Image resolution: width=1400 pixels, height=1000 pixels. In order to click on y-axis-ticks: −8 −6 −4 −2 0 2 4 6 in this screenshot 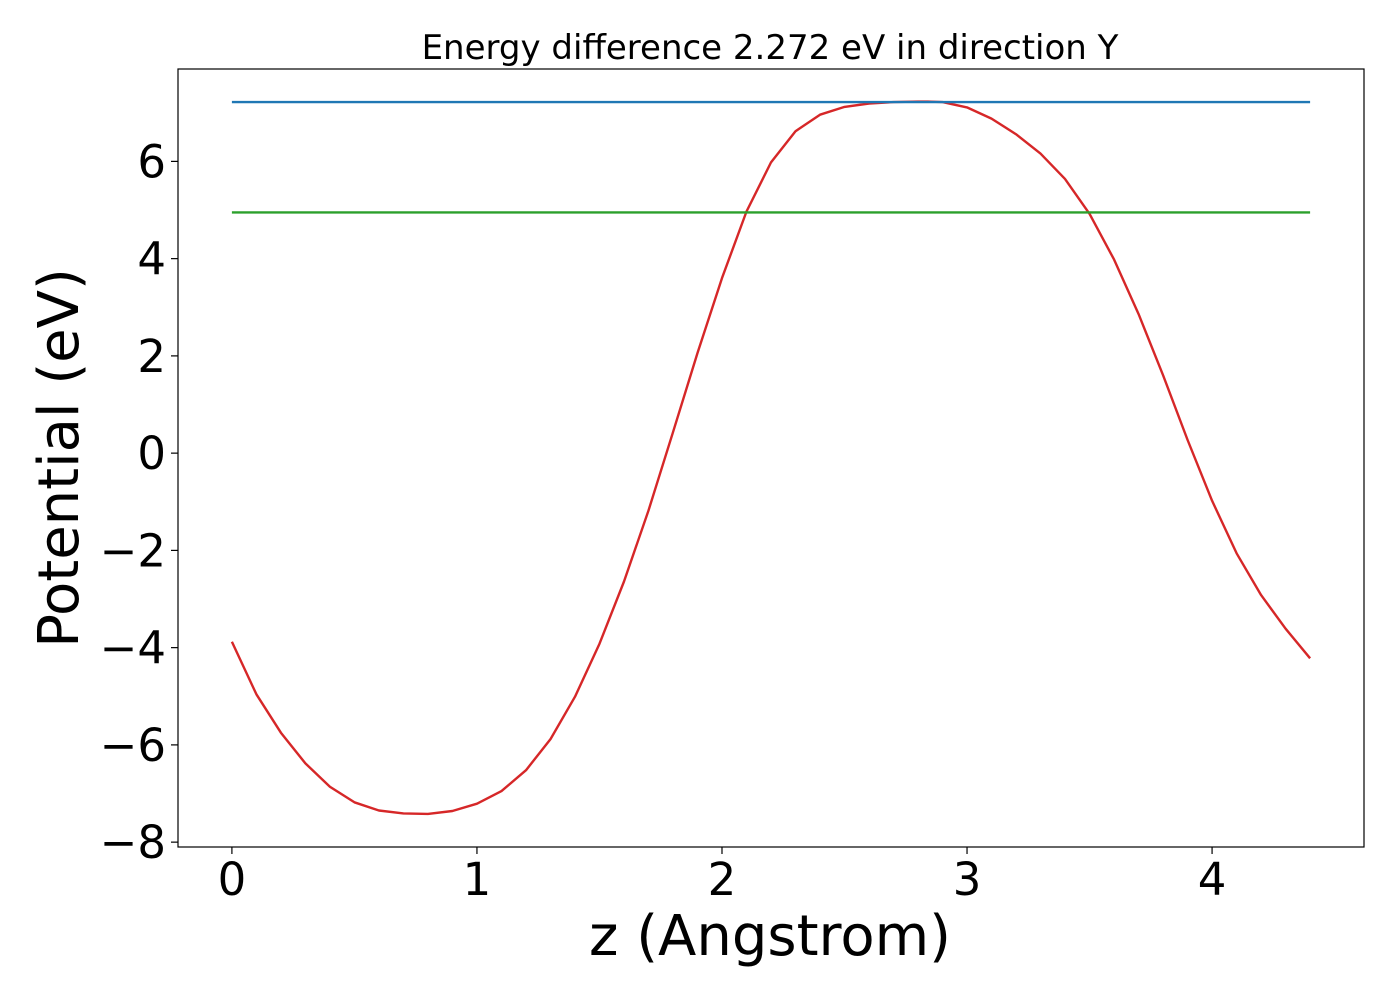, I will do `click(139, 502)`.